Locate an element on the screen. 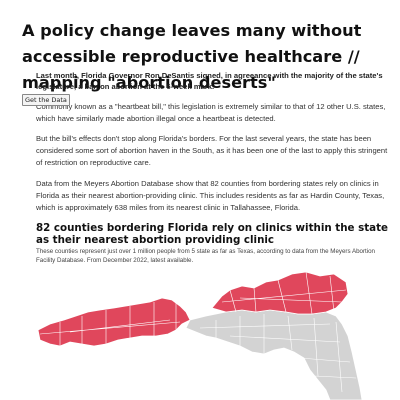 Image resolution: width=400 pixels, height=400 pixels. get-data-button: Get the Data is located at coordinates (46, 100).